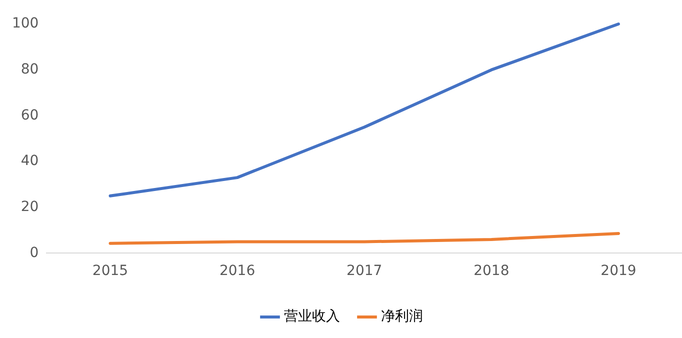  I want to click on x-tick-label: 2015, so click(110, 271).